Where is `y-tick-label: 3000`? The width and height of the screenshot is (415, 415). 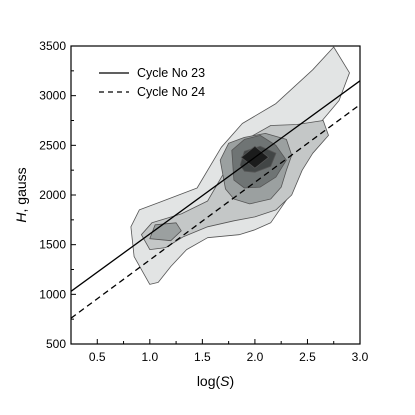 y-tick-label: 3000 is located at coordinates (52, 96).